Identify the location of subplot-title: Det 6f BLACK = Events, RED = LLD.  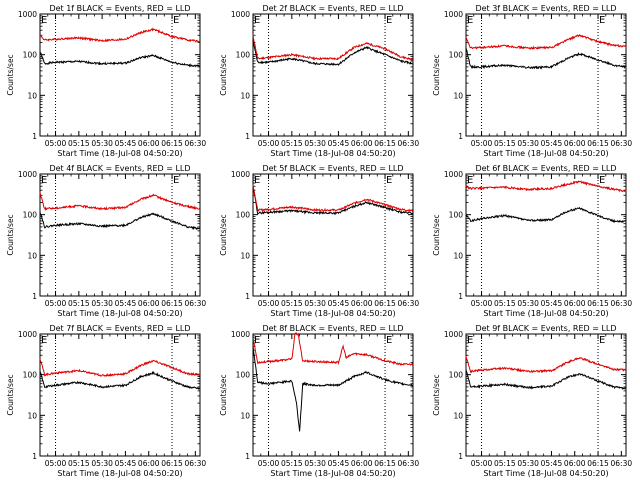
(545, 168).